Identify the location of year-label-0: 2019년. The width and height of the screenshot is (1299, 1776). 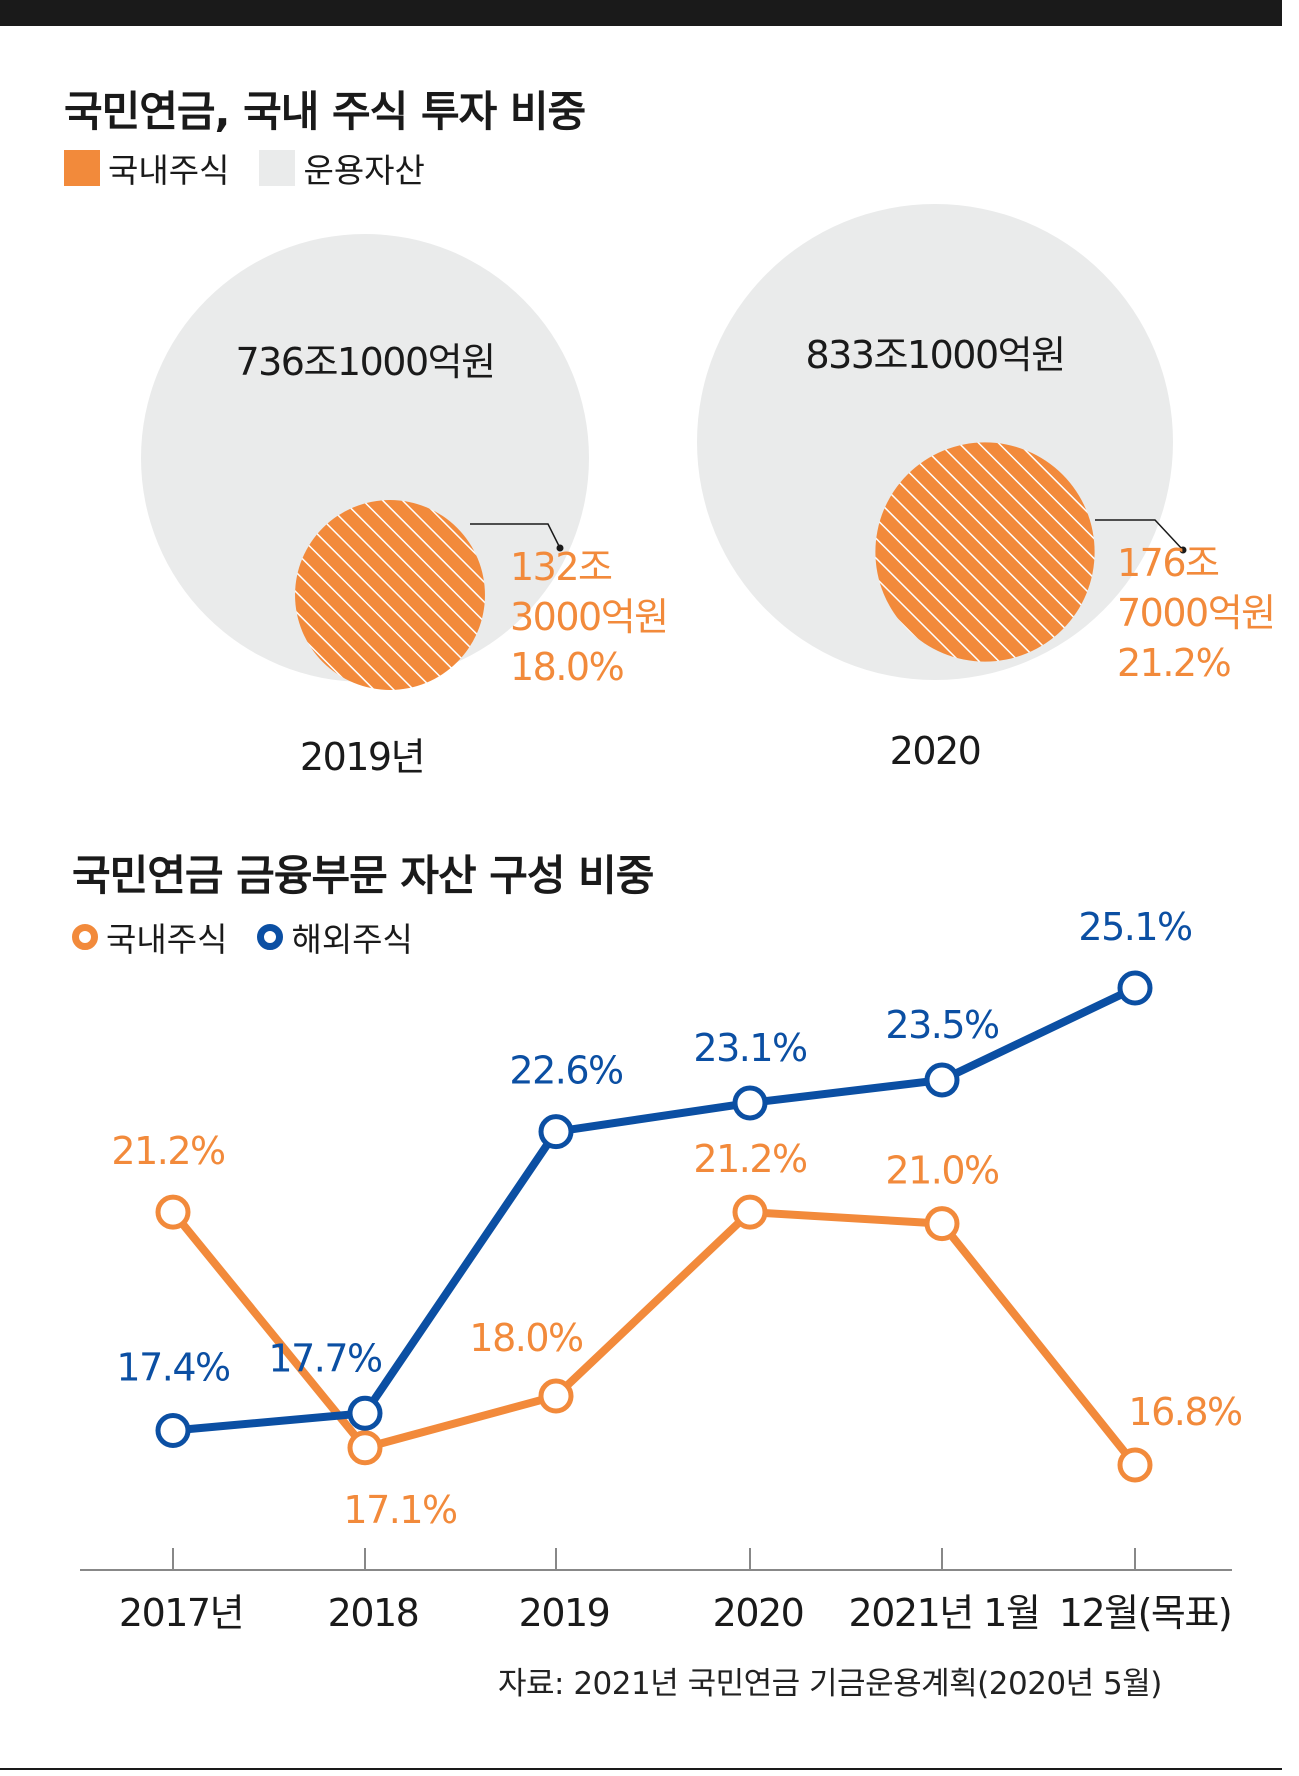
(362, 757).